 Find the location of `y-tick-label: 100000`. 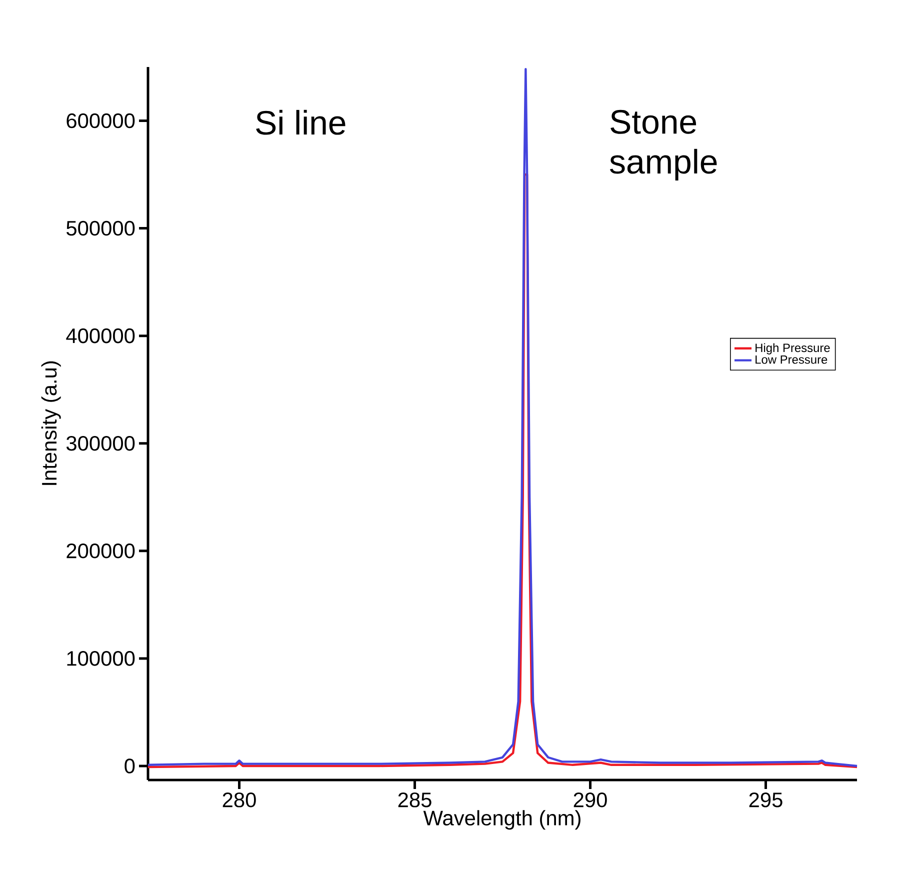

y-tick-label: 100000 is located at coordinates (101, 658).